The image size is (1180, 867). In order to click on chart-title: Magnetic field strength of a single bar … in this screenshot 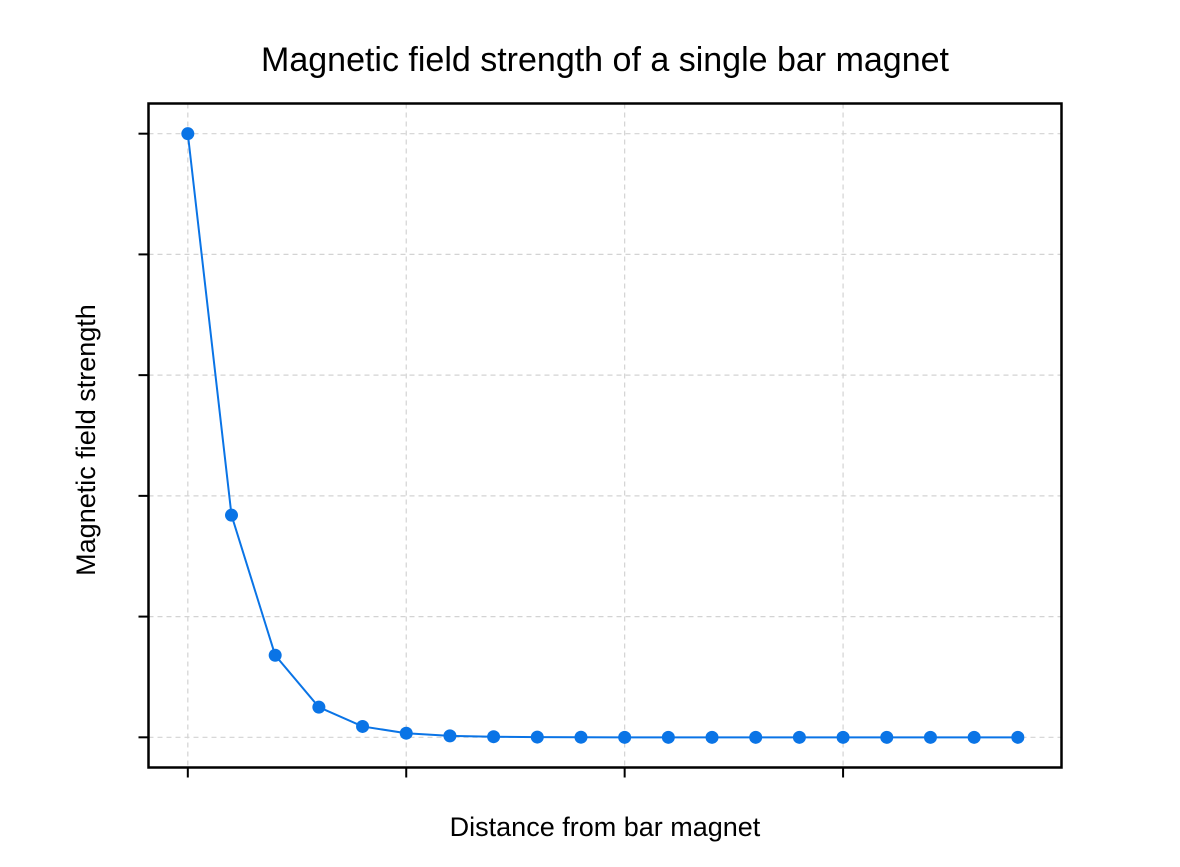, I will do `click(605, 60)`.